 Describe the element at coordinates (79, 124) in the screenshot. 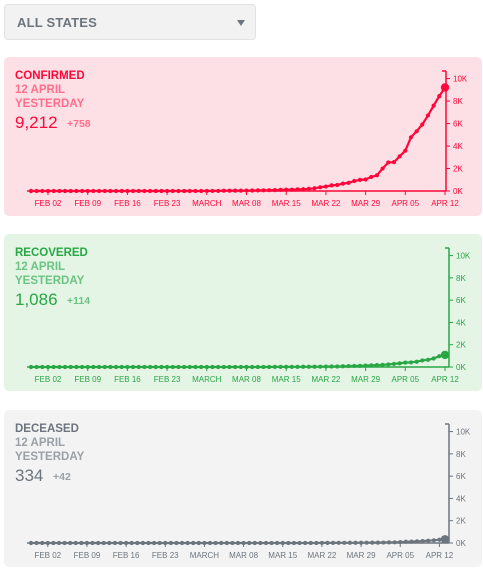

I see `panel-delta: +758` at that location.